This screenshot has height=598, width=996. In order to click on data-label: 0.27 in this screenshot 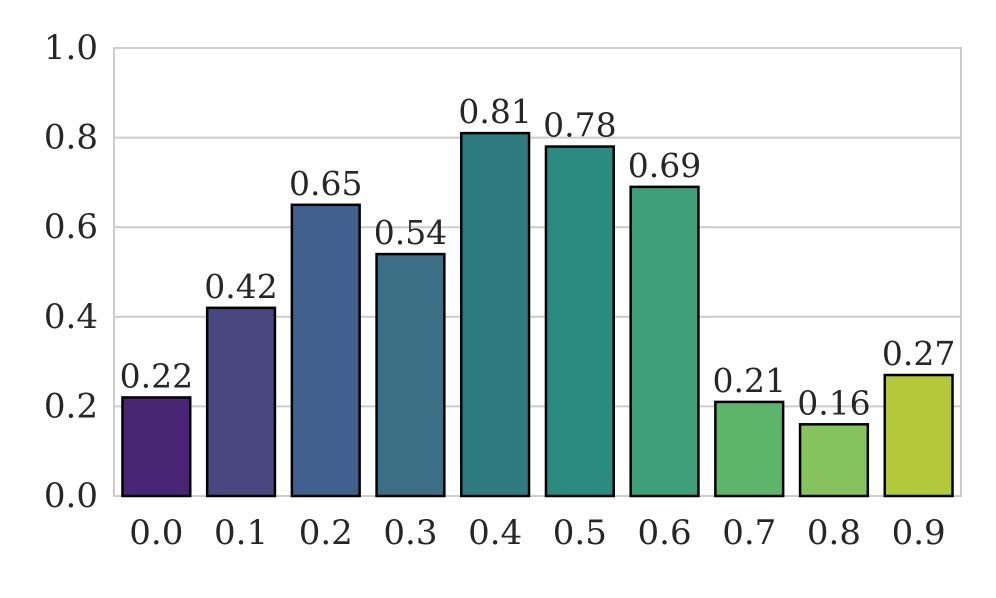, I will do `click(918, 353)`.